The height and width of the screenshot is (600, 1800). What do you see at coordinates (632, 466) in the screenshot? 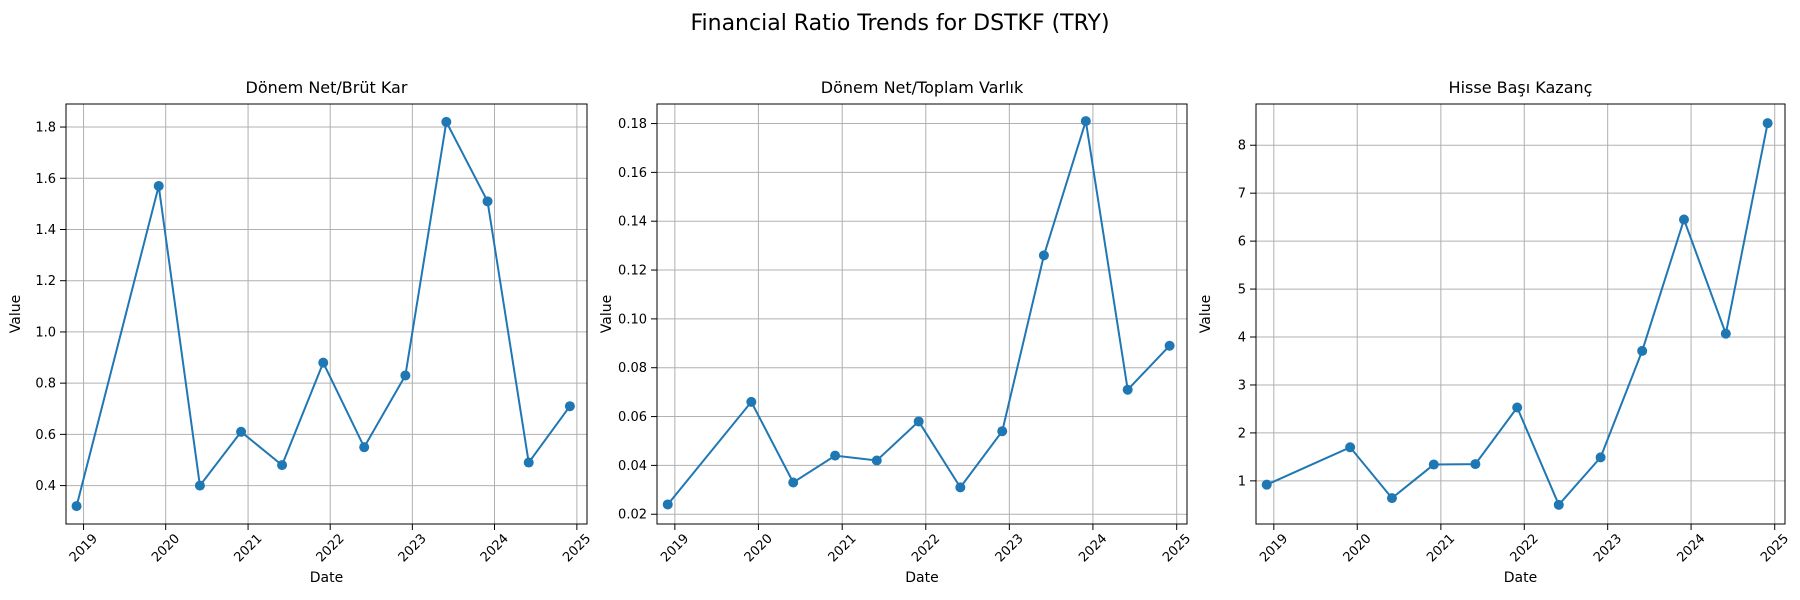
I see `y-tick-label: 0.04` at bounding box center [632, 466].